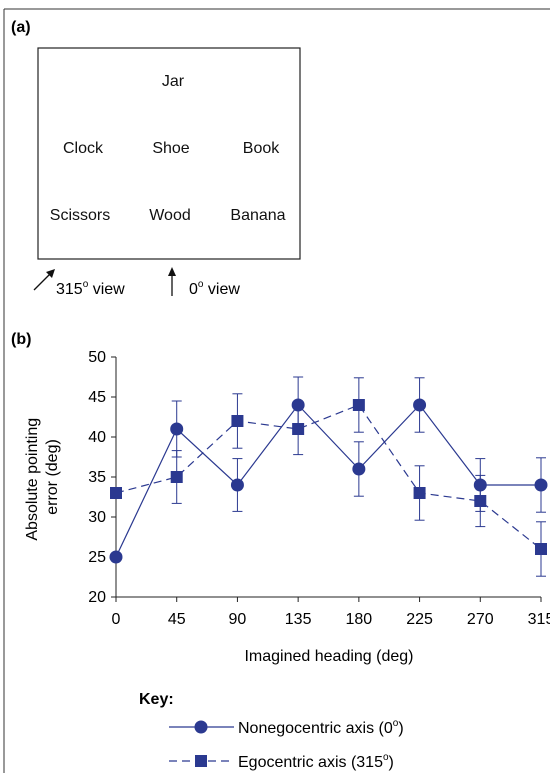 This screenshot has height=773, width=550. Describe the element at coordinates (170, 215) in the screenshot. I see `object-wood: Wood` at that location.